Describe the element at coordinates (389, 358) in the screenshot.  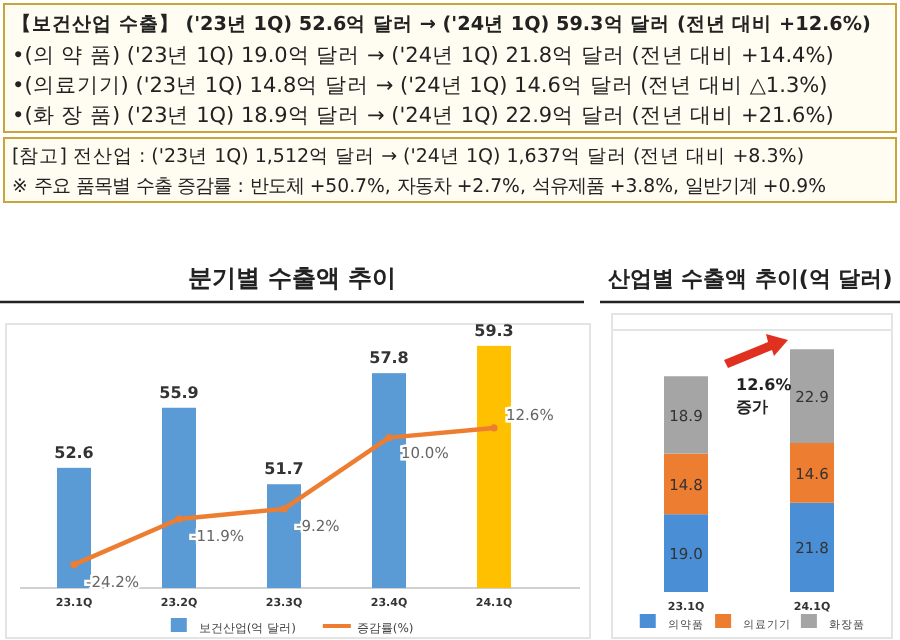
I see `data-label: 57.8` at that location.